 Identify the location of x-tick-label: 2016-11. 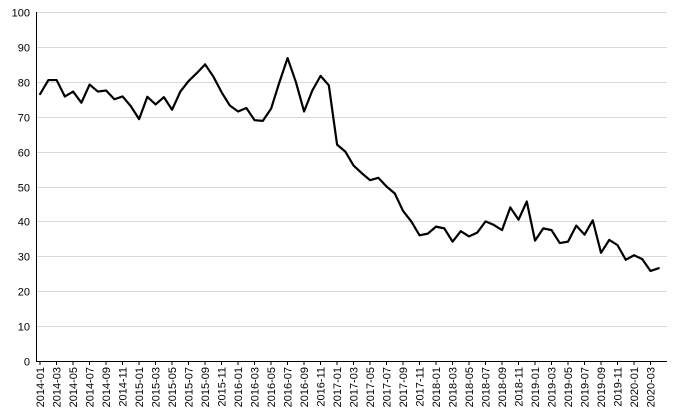
(322, 387).